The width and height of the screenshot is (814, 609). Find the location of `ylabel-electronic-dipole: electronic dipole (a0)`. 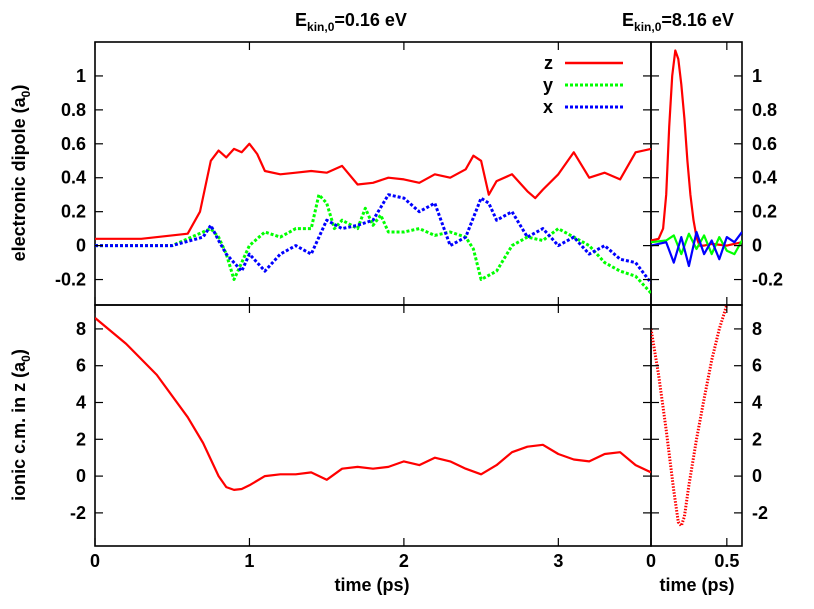

ylabel-electronic-dipole: electronic dipole (a0) is located at coordinates (21, 173).